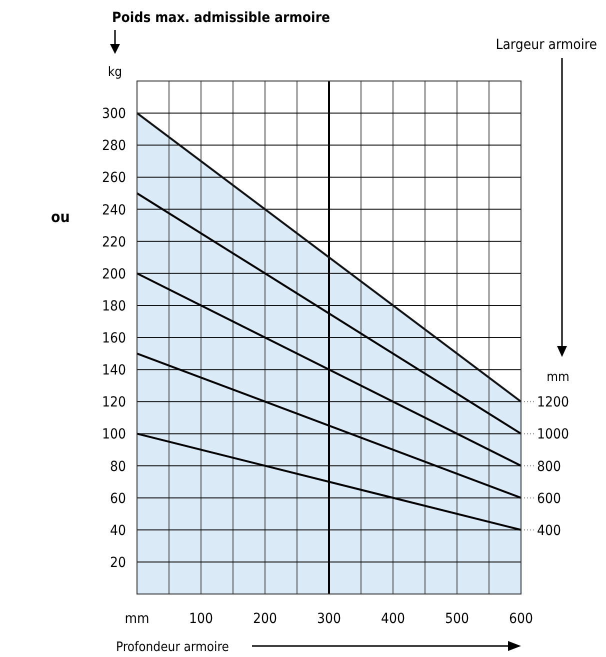 The image size is (606, 657). I want to click on series-label: 600, so click(549, 498).